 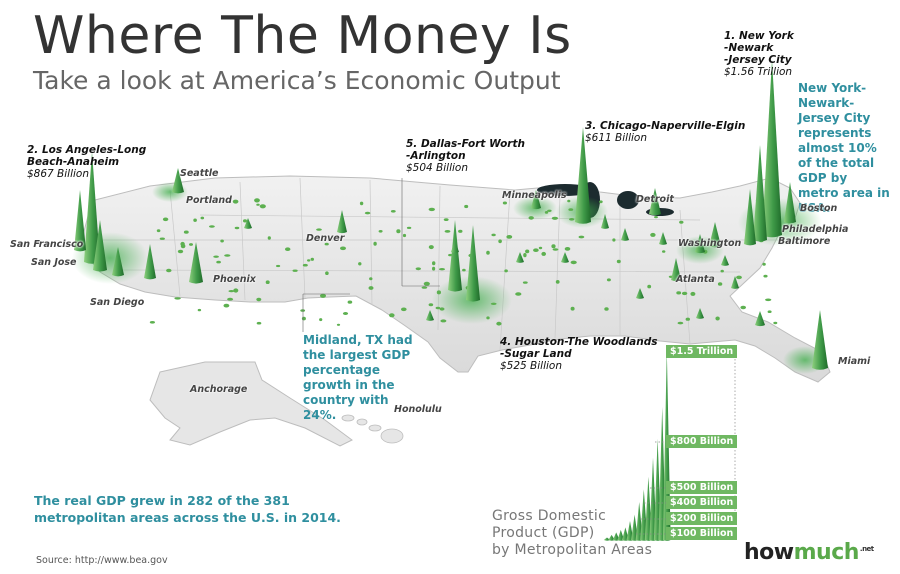 What do you see at coordinates (655, 199) in the screenshot?
I see `city-label-detroit: Detroit` at bounding box center [655, 199].